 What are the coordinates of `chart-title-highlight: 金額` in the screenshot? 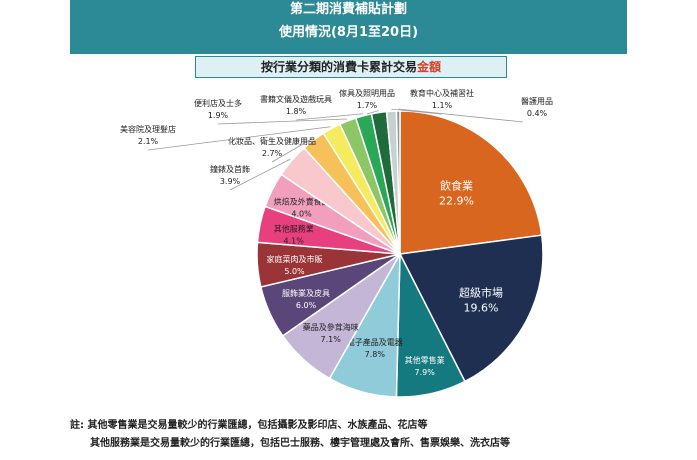 It's located at (429, 67).